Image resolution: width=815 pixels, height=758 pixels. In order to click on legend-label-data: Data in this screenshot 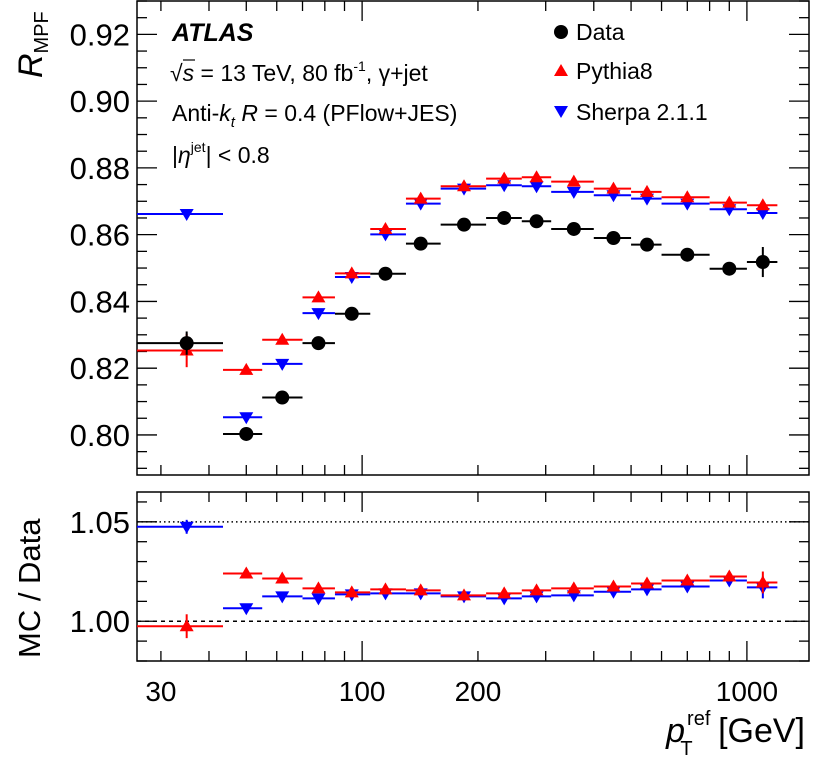, I will do `click(600, 32)`.